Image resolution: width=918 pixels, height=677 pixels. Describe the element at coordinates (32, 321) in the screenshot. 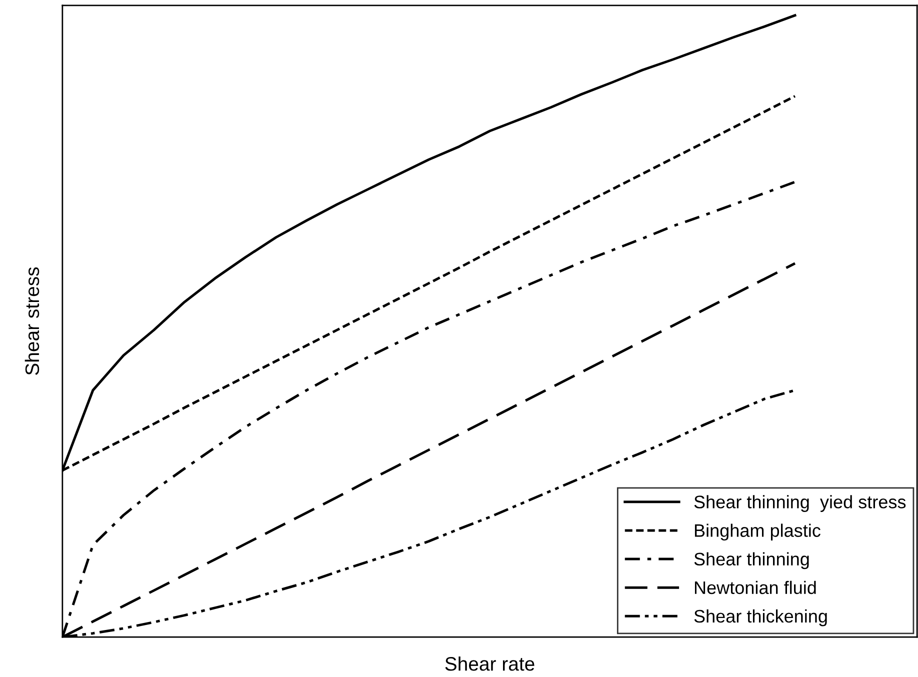

I see `y-axis-title: Shear stress` at that location.